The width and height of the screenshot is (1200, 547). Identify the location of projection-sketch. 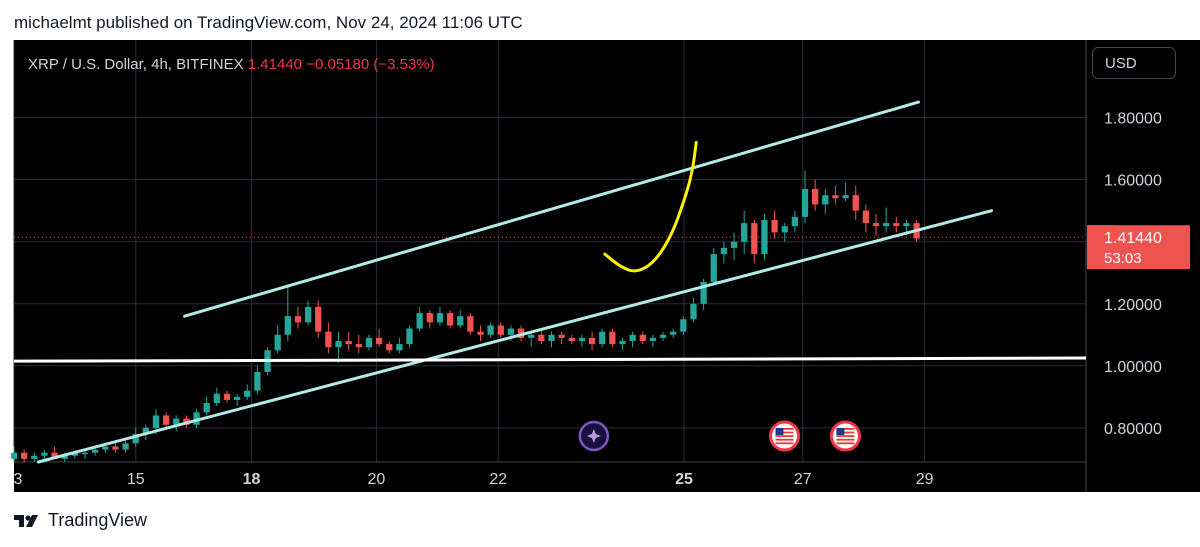
(650, 206).